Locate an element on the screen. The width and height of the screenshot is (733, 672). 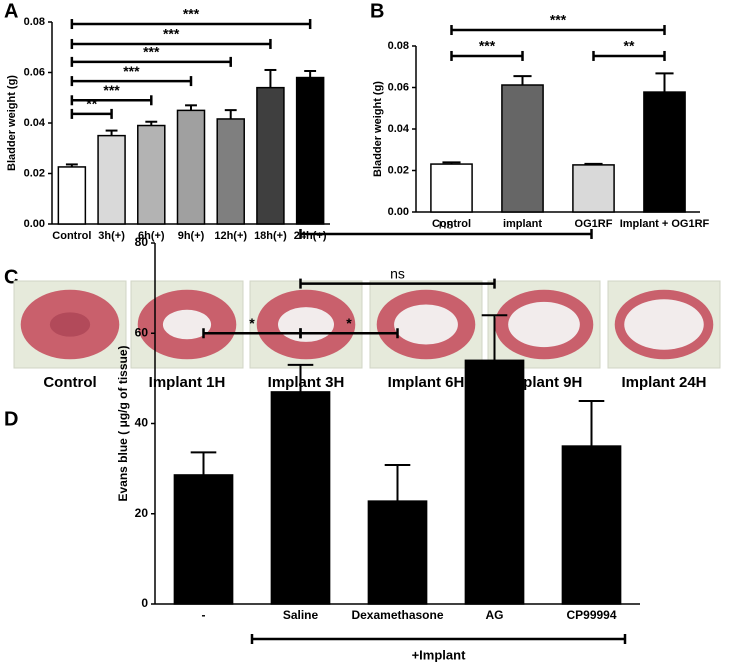
x-tick-label: OG1RF is located at coordinates (594, 224).